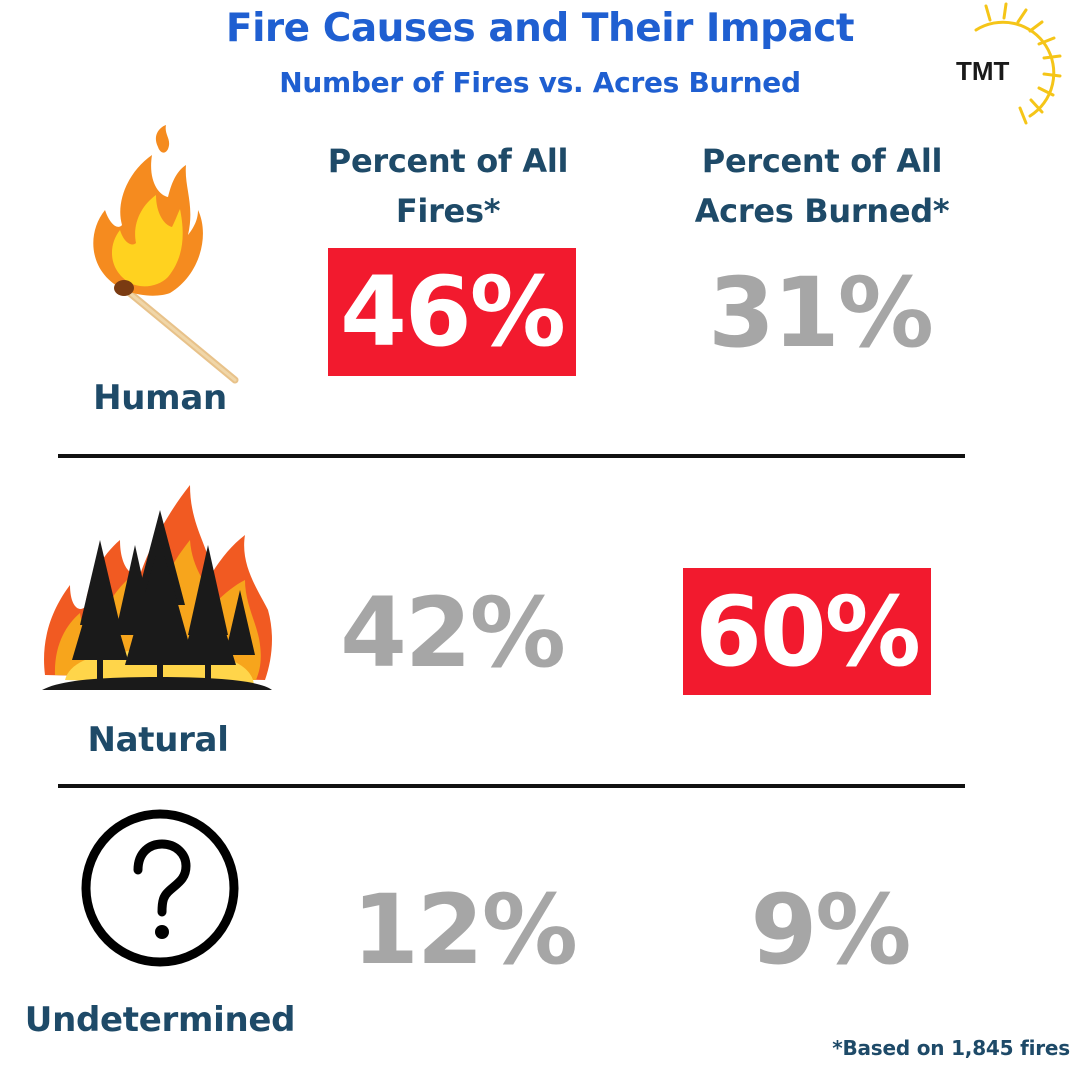  What do you see at coordinates (160, 888) in the screenshot?
I see `question-mark-circle-icon` at bounding box center [160, 888].